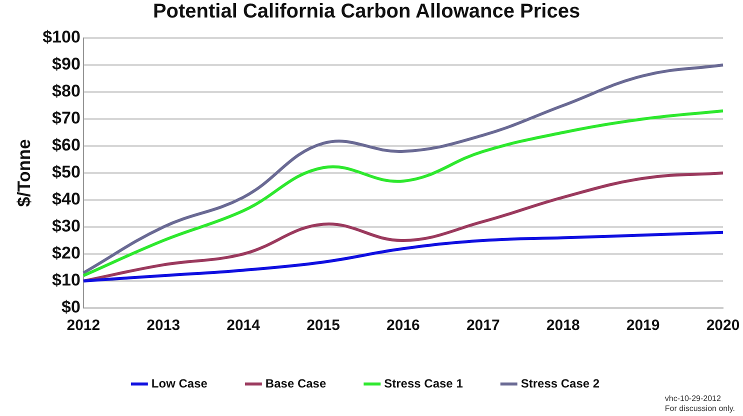 The image size is (743, 416). I want to click on x-tick-label: 2012, so click(83, 325).